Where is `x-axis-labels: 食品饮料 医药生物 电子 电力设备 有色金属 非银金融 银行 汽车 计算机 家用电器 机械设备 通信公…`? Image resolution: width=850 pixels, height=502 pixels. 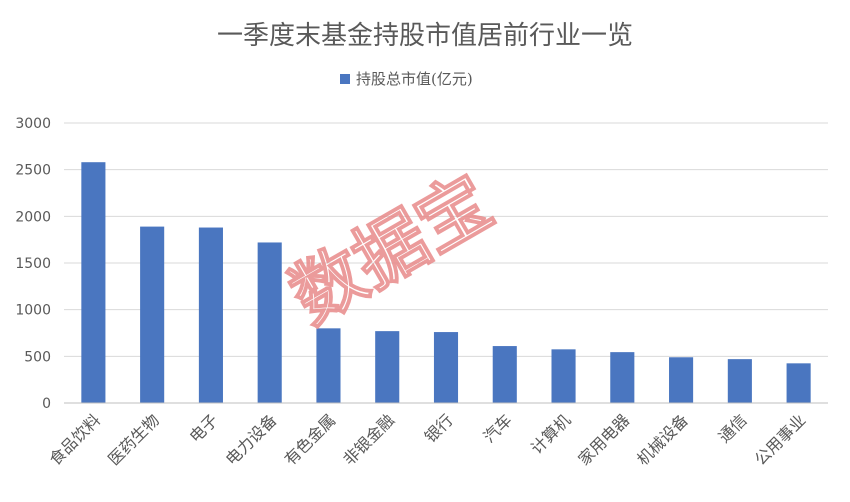
x-axis-labels: 食品饮料 医药生物 电子 电力设备 有色金属 非银金融 银行 汽车 计算机 家用电器 机械设备 通信公… is located at coordinates (428, 439).